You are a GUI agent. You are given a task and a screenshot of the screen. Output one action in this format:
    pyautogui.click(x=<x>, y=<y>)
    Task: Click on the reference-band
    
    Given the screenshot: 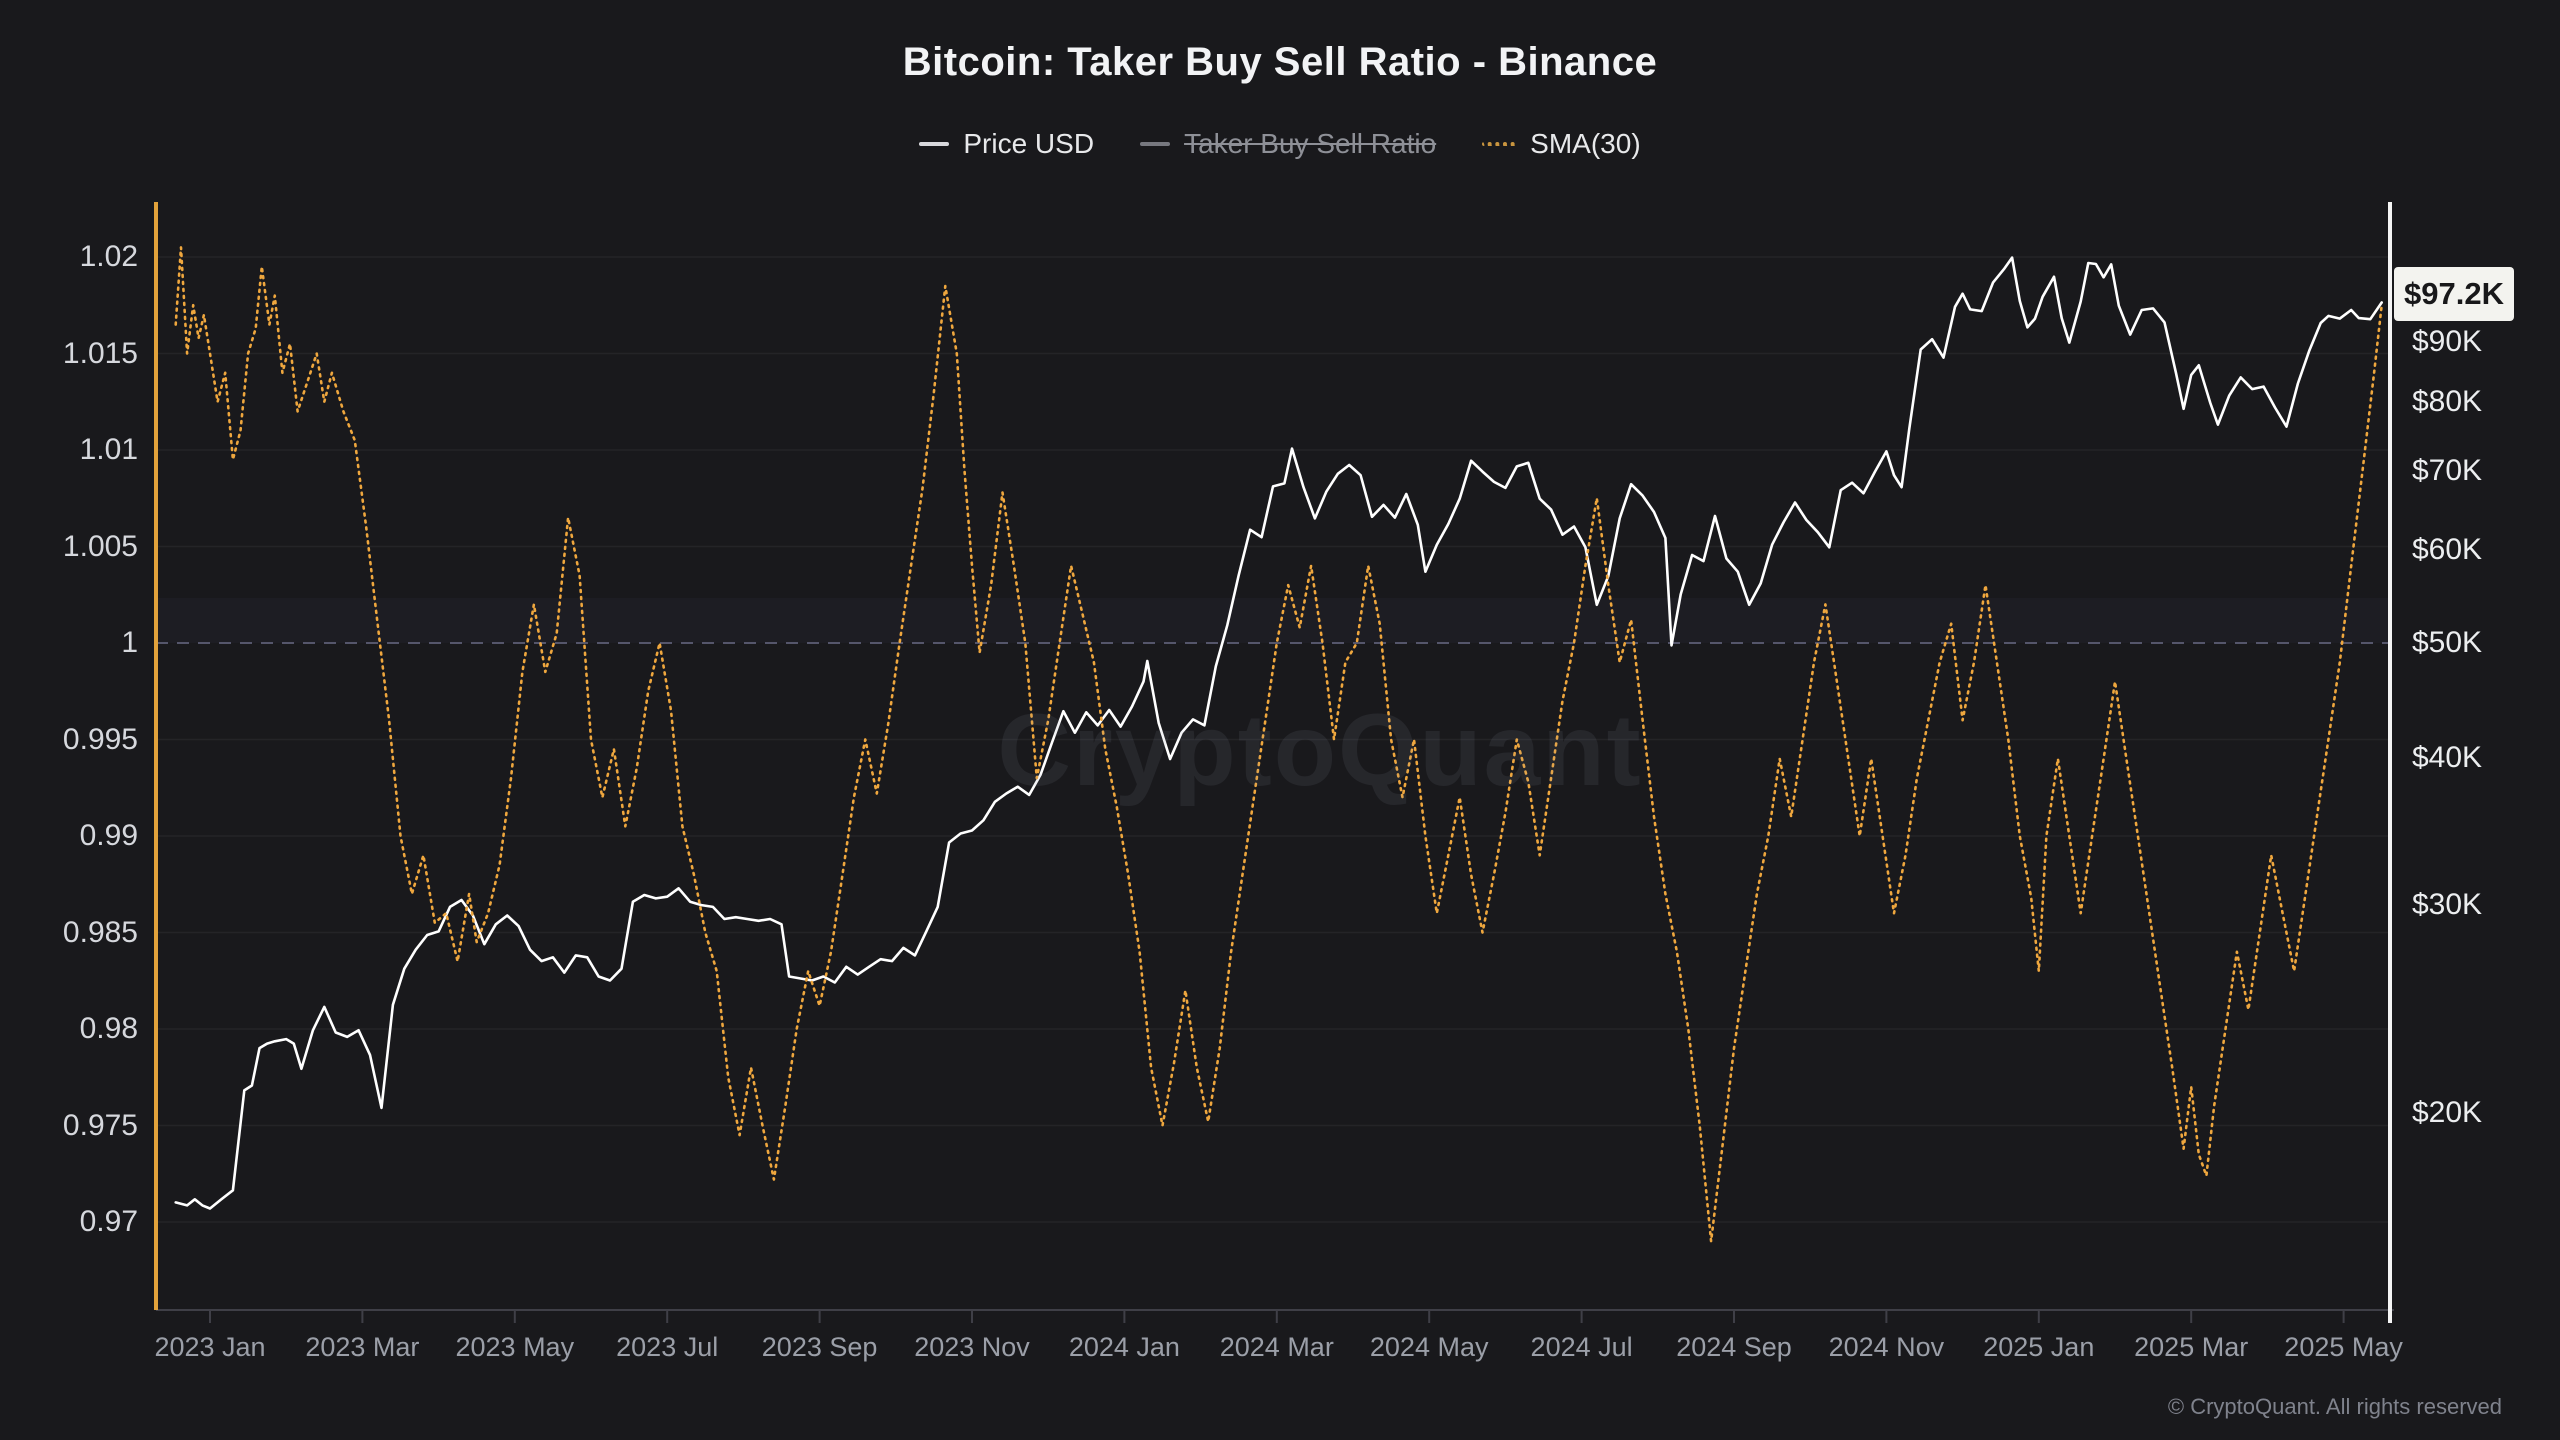 What is the action you would take?
    pyautogui.click(x=1273, y=620)
    